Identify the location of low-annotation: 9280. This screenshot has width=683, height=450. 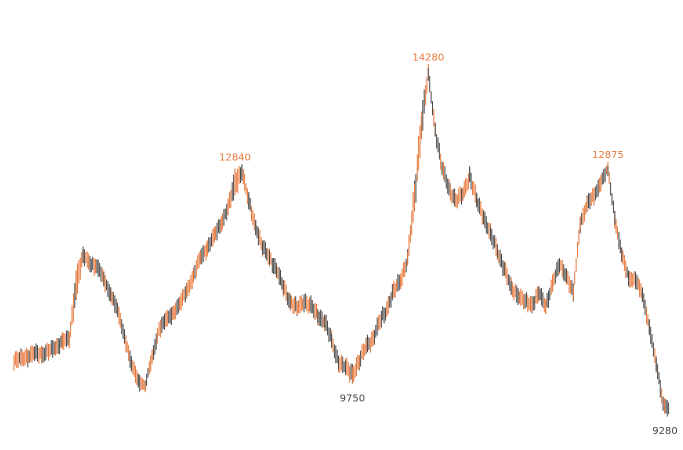
(664, 431).